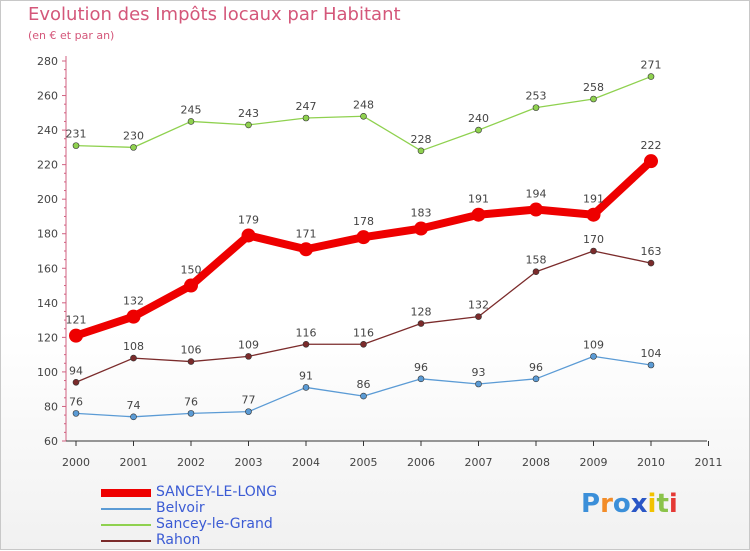 The image size is (750, 551). Describe the element at coordinates (76, 370) in the screenshot. I see `data-label: 94` at that location.